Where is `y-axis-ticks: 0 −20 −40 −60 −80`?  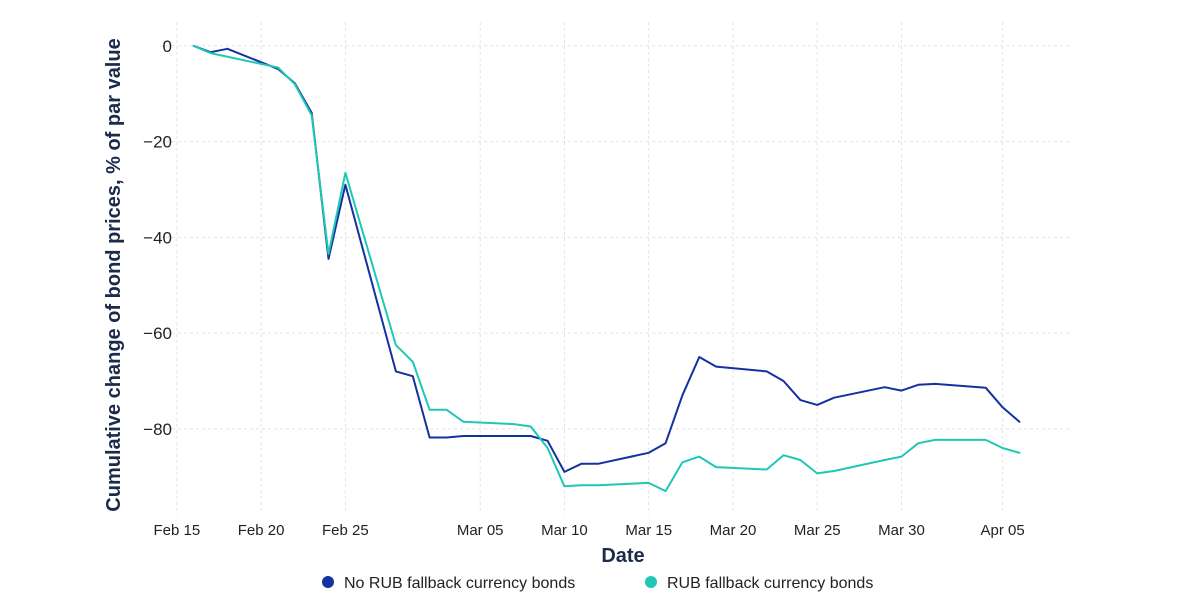
y-axis-ticks: 0 −20 −40 −60 −80 is located at coordinates (157, 238).